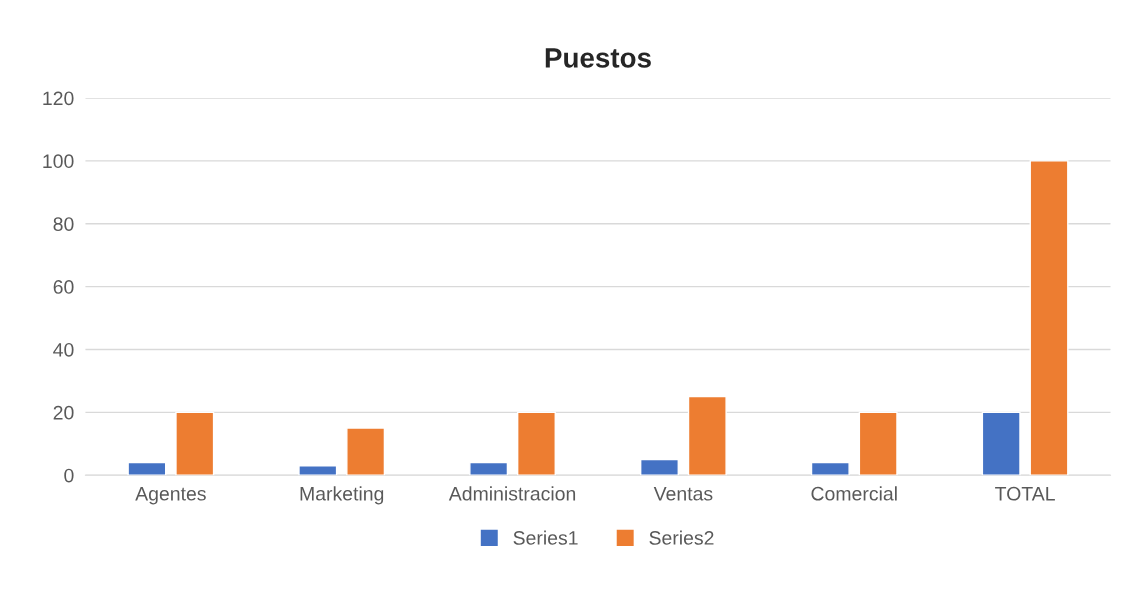  What do you see at coordinates (63, 287) in the screenshot?
I see `y-tick-label: 60` at bounding box center [63, 287].